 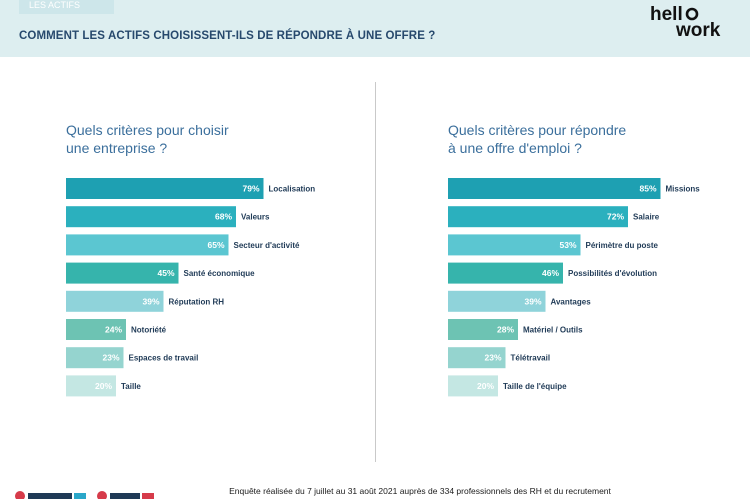 What do you see at coordinates (255, 217) in the screenshot?
I see `bar-category-label: Valeurs` at bounding box center [255, 217].